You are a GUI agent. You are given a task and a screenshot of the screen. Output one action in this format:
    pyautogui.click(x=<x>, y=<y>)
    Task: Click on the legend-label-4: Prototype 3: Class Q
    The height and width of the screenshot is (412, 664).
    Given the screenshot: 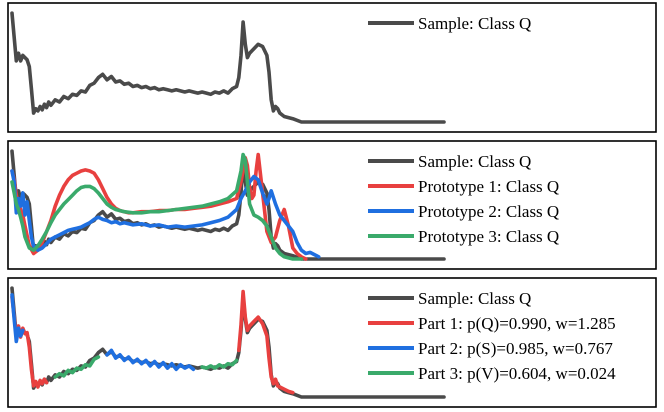 What is the action you would take?
    pyautogui.click(x=488, y=236)
    